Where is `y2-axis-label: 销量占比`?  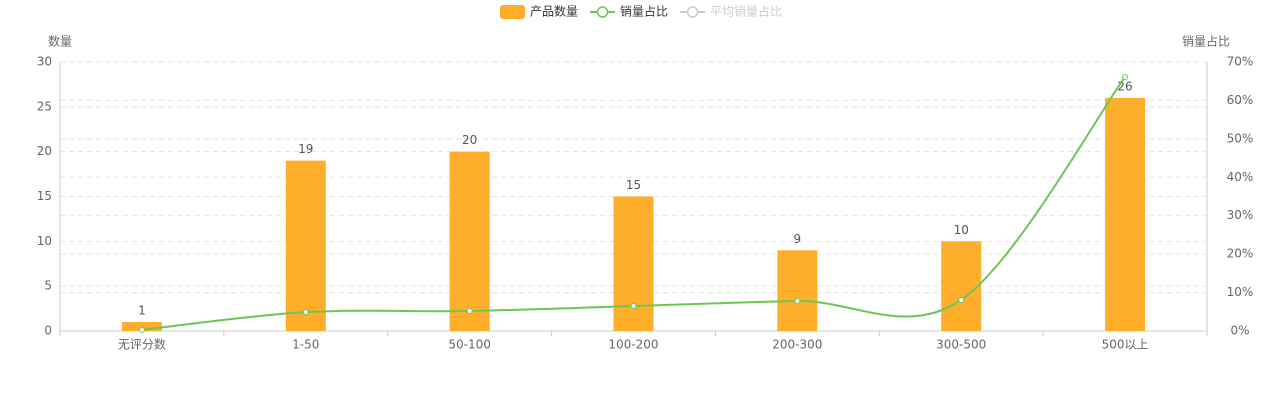 y2-axis-label: 销量占比 is located at coordinates (1206, 41).